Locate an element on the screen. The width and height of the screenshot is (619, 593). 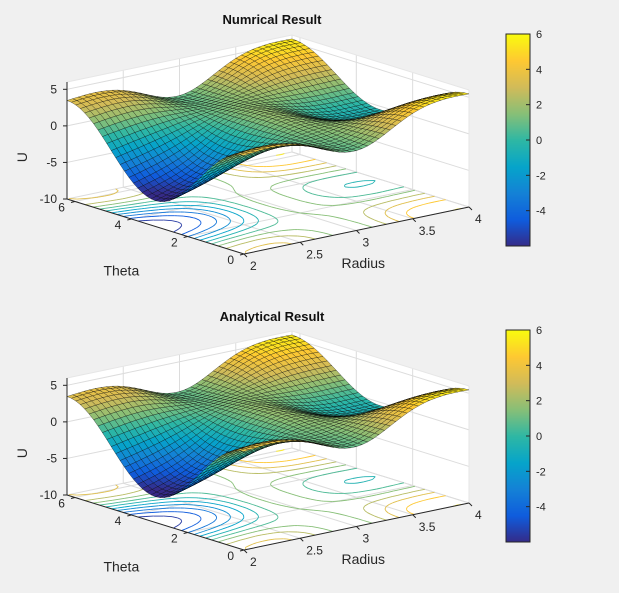
colorbar-tick-label: 4 is located at coordinates (539, 70).